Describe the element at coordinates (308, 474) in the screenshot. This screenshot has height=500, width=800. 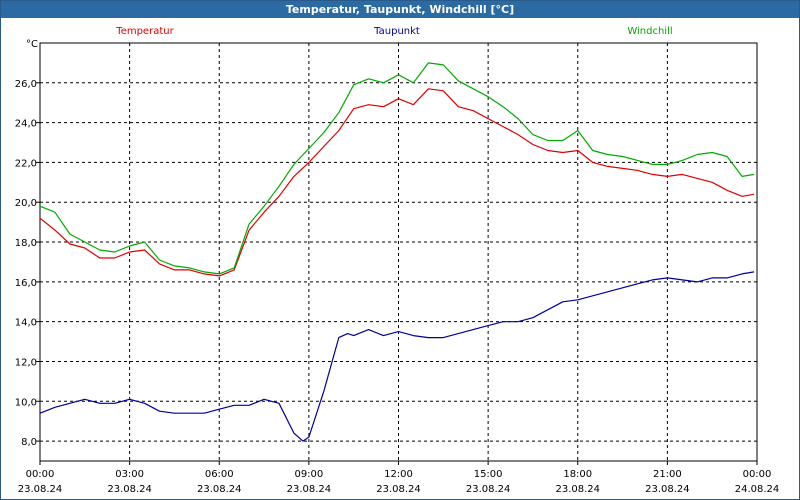
I see `x-tick-time-label: 09:00` at that location.